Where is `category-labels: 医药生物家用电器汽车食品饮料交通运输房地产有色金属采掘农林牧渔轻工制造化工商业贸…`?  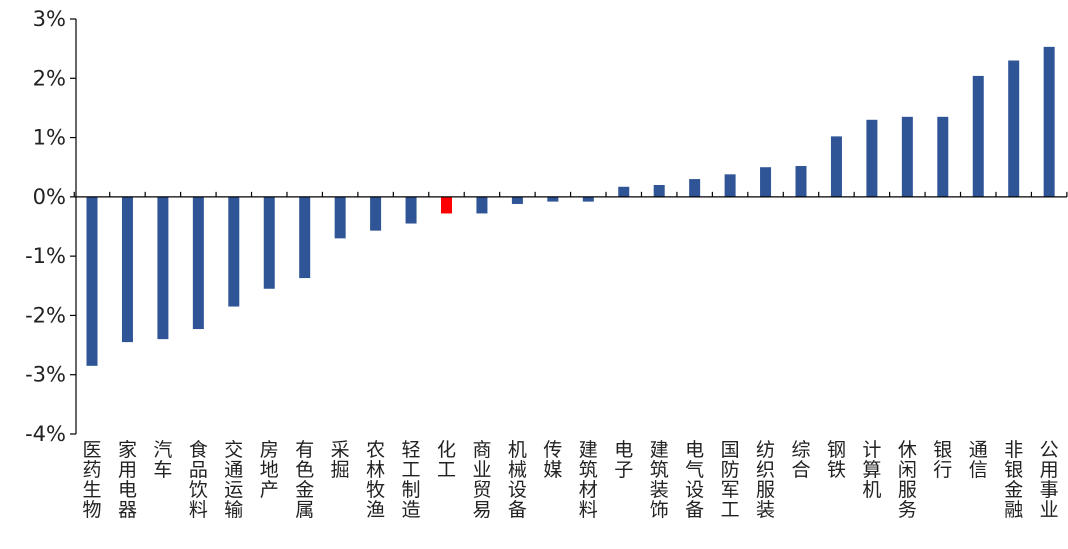
category-labels: 医药生物家用电器汽车食品饮料交通运输房地产有色金属采掘农林牧渔轻工制造化工商业贸… is located at coordinates (570, 480).